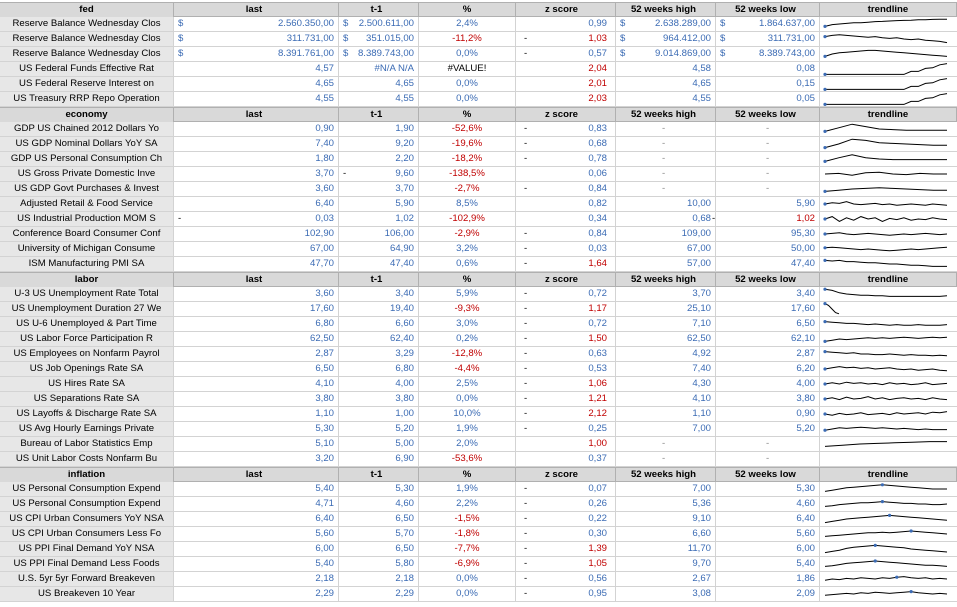  What do you see at coordinates (467, 309) in the screenshot?
I see `cell-pct-change: -9,3%` at bounding box center [467, 309].